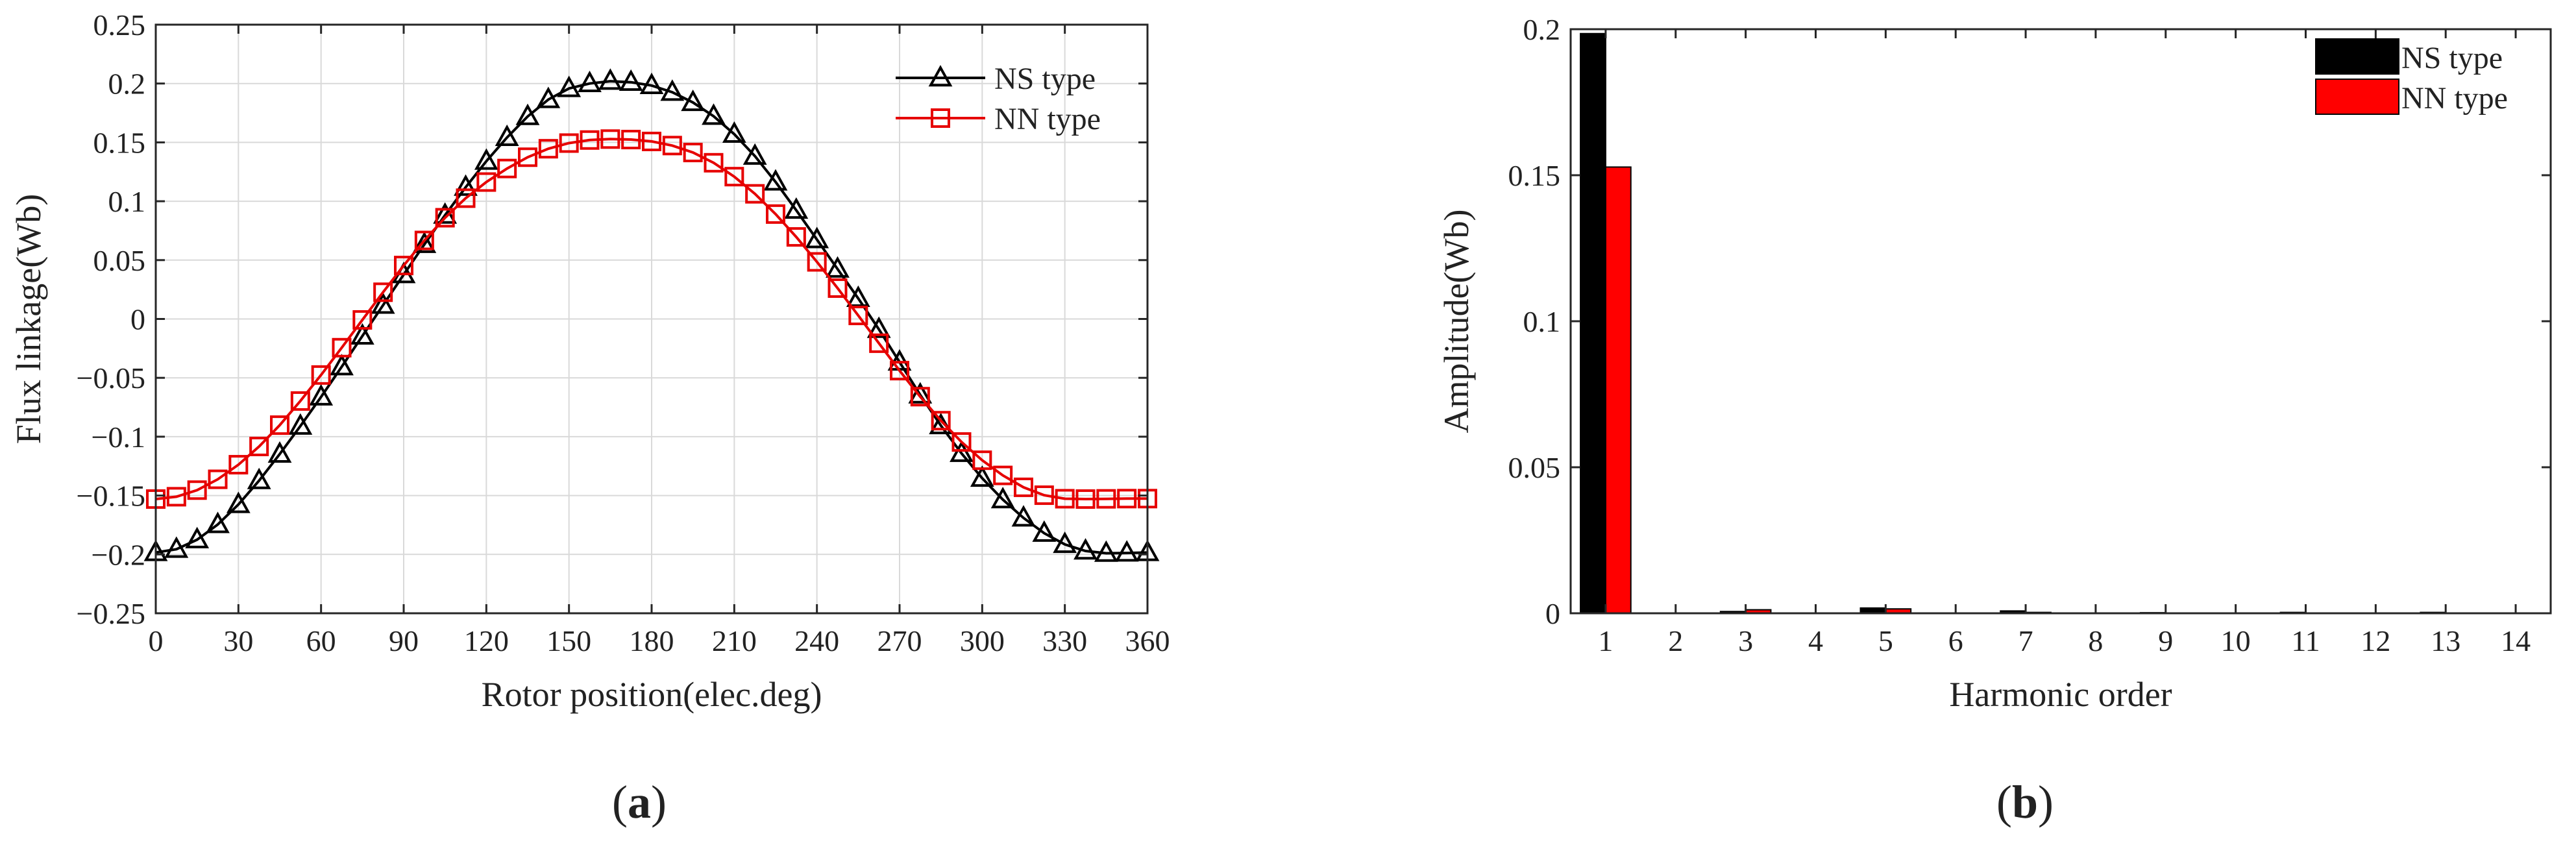  Describe the element at coordinates (238, 640) in the screenshot. I see `x-tick-label: 30` at that location.